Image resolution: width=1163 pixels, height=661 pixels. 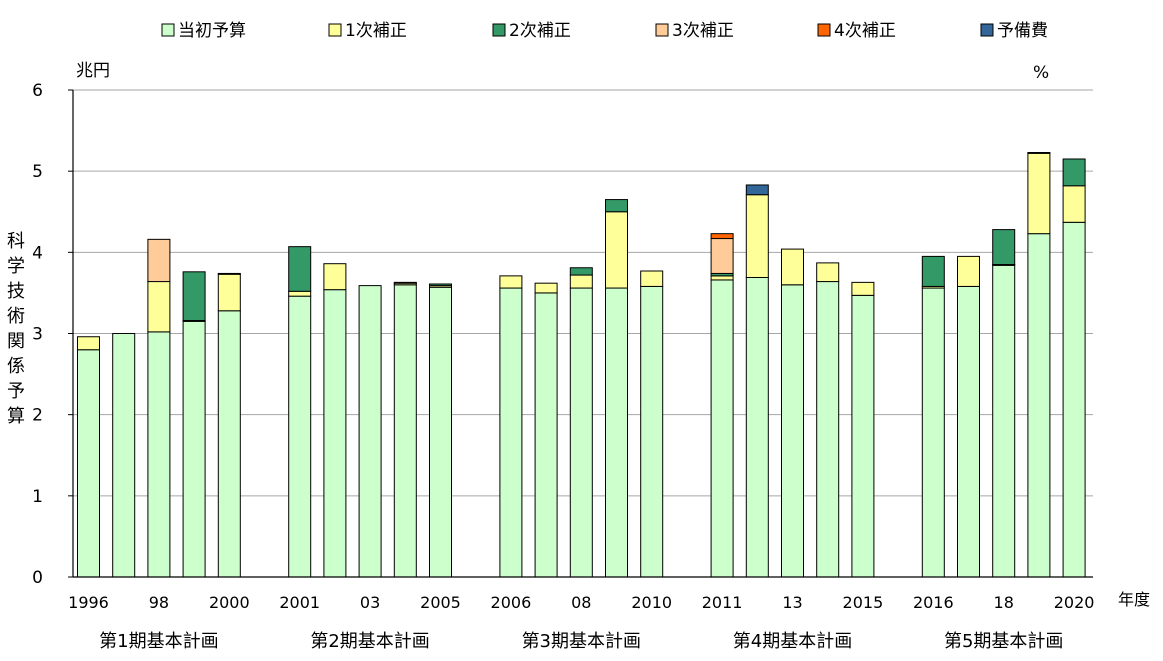 What do you see at coordinates (37, 91) in the screenshot?
I see `y-tick-label: 6` at bounding box center [37, 91].